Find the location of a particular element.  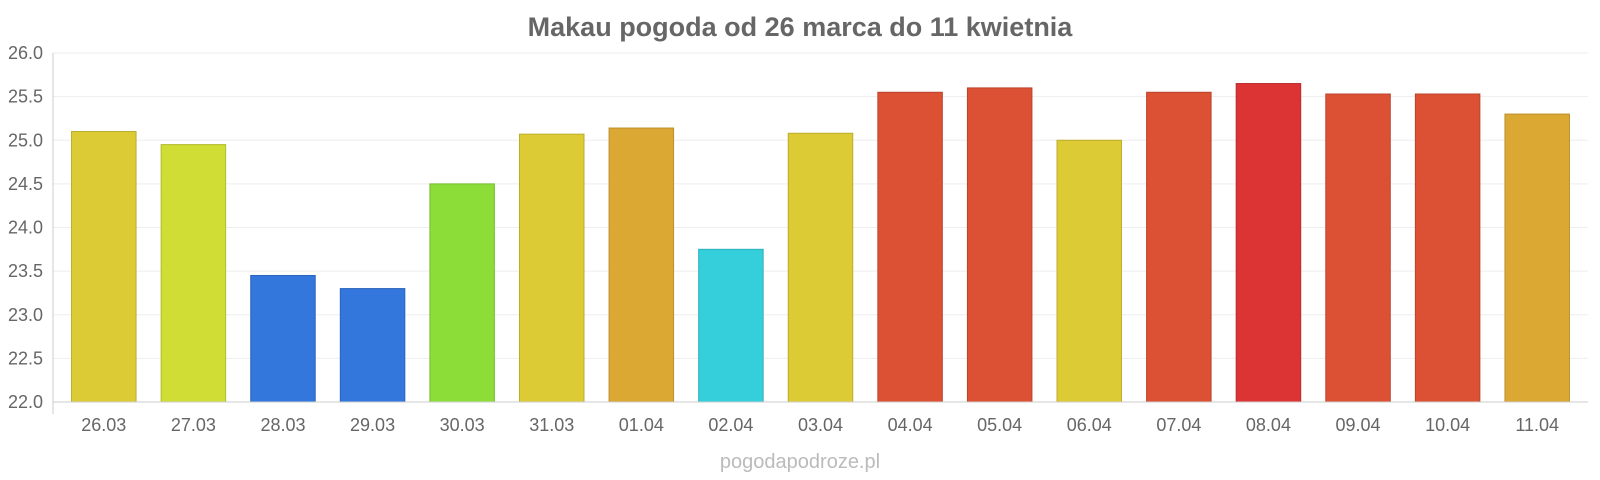

x-tick-label: 11.04 is located at coordinates (1537, 425).